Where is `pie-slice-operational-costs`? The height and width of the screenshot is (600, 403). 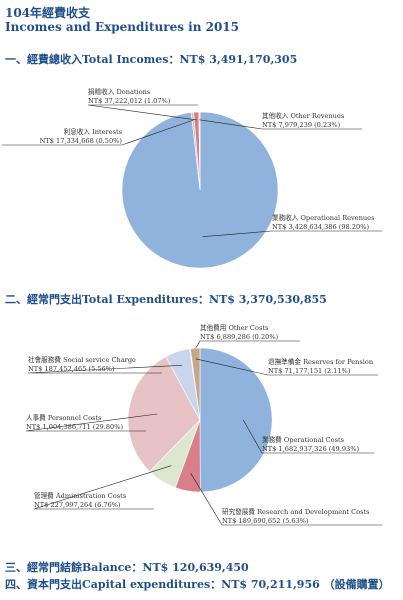 pie-slice-operational-costs is located at coordinates (236, 420).